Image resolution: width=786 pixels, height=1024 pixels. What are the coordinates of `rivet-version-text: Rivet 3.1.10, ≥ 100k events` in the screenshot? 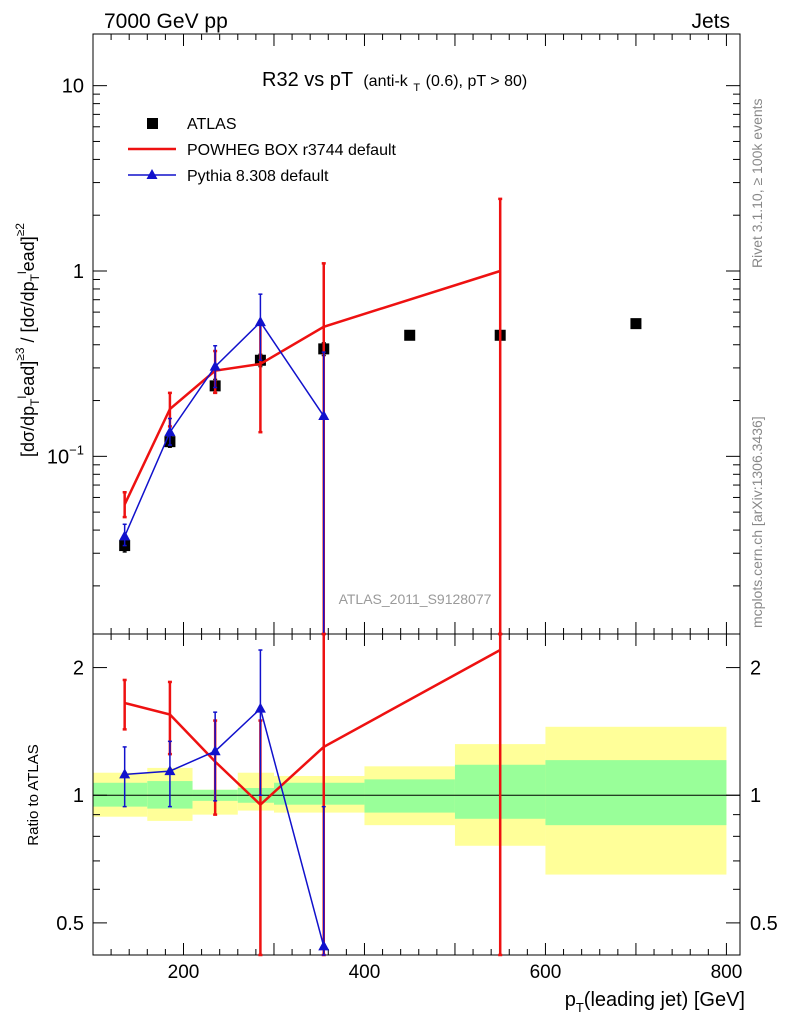 It's located at (757, 183).